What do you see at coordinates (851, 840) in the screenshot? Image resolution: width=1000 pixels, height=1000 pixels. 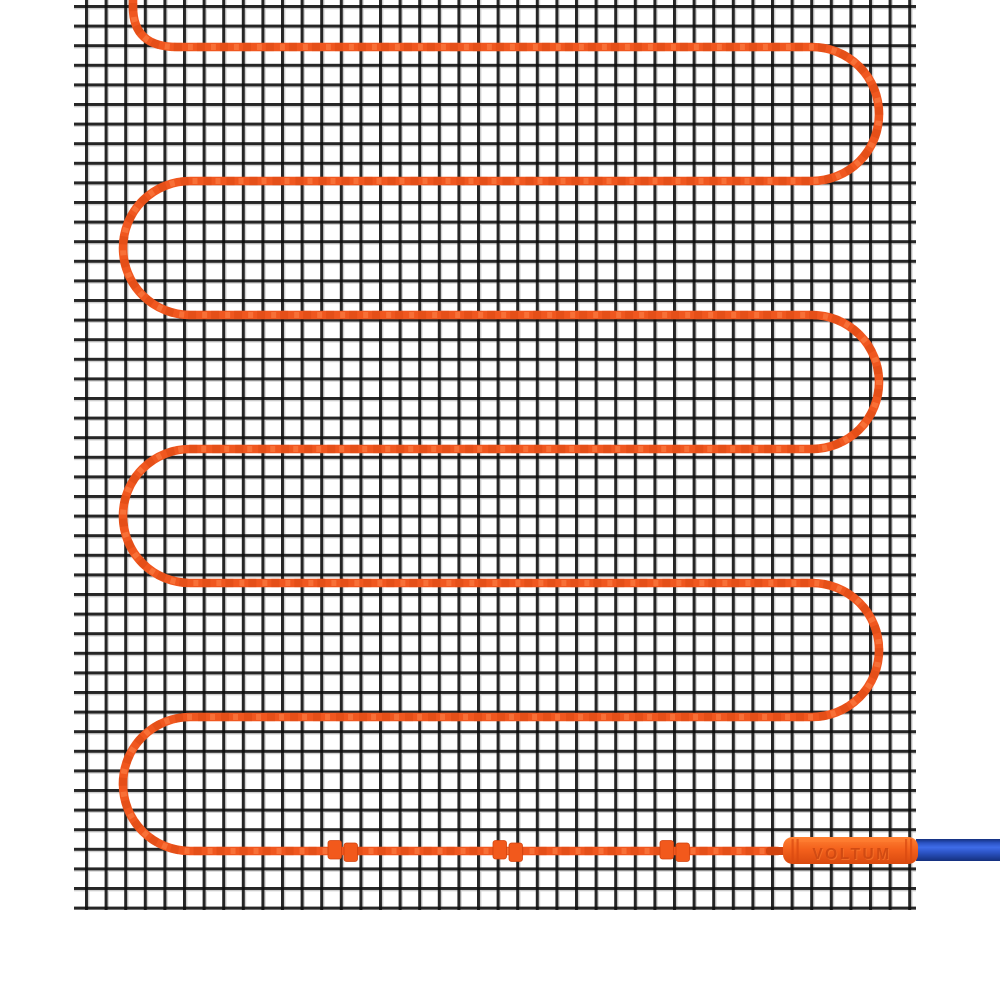 I see `connector-top-highlight` at bounding box center [851, 840].